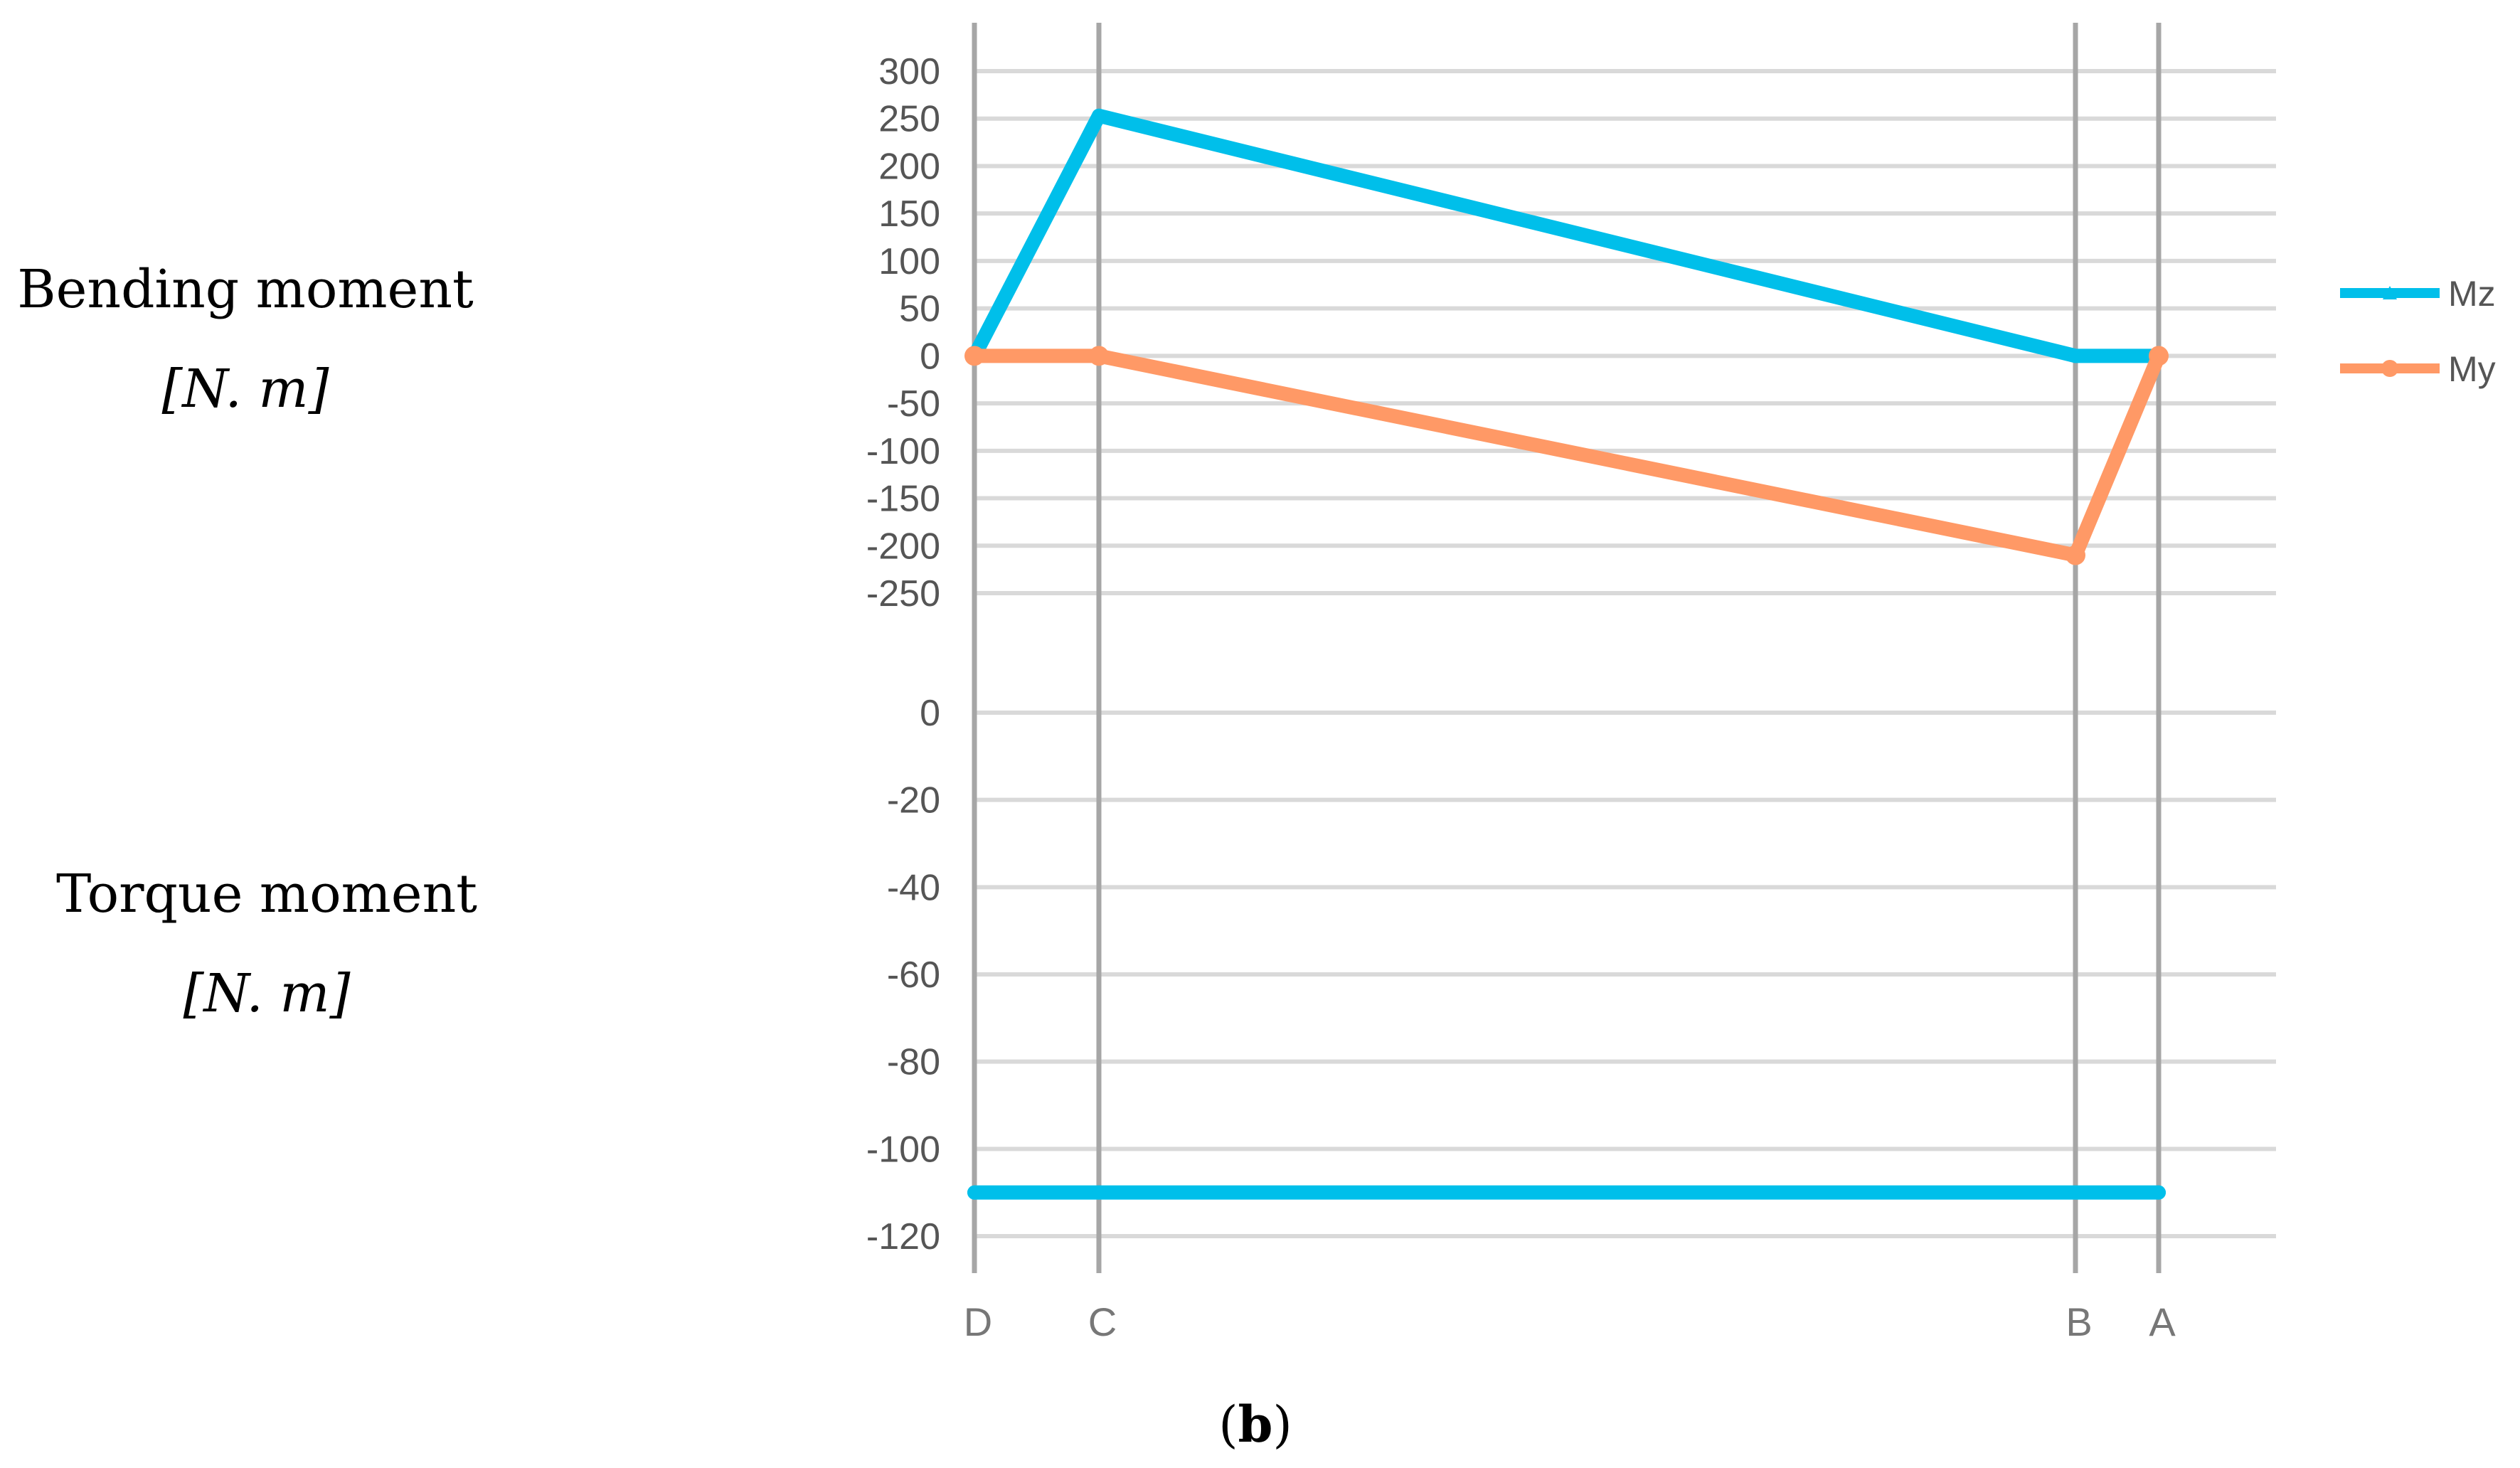  Describe the element at coordinates (903, 547) in the screenshot. I see `y-tick-label: -200` at that location.